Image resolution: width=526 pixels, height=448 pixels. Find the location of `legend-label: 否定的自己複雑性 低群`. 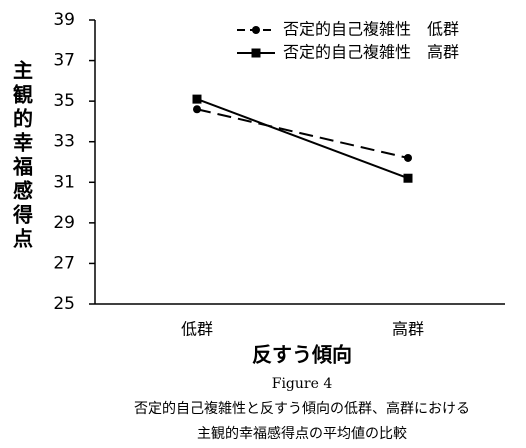

legend-label: 否定的自己複雑性 低群 is located at coordinates (371, 29).